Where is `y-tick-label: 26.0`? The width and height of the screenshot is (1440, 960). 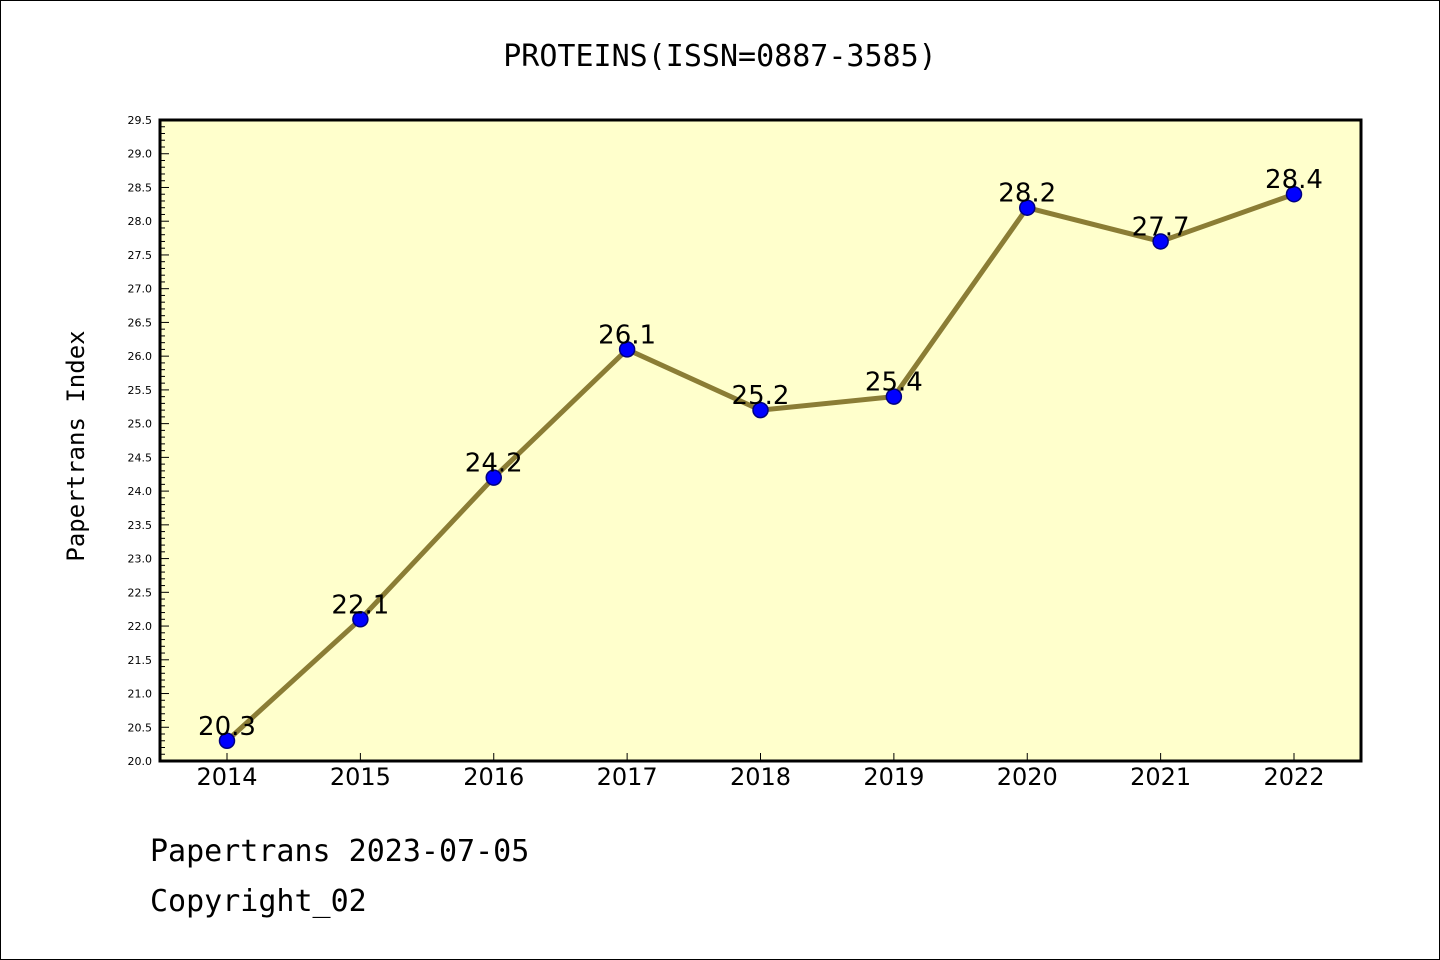 y-tick-label: 26.0 is located at coordinates (140, 356).